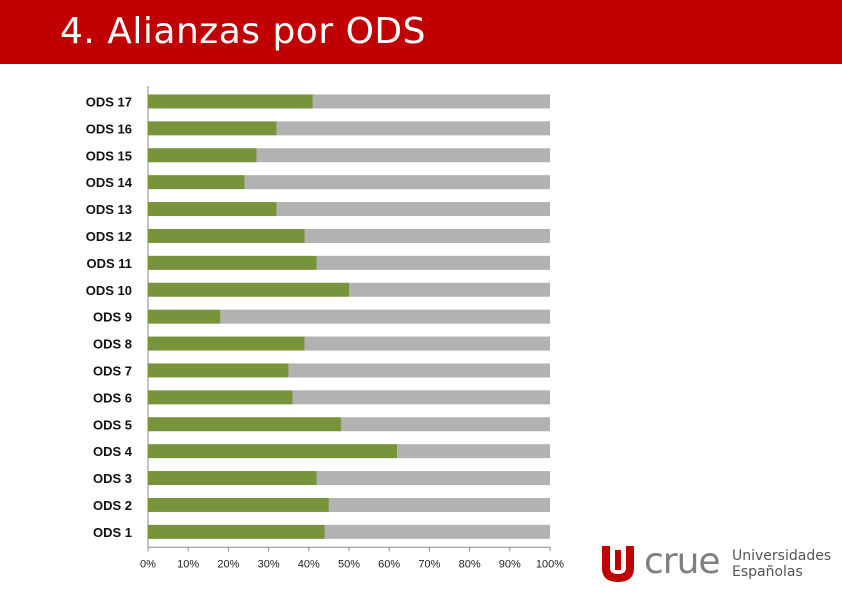 This screenshot has height=596, width=842. Describe the element at coordinates (767, 572) in the screenshot. I see `logo-line-espanolas: Españolas` at that location.